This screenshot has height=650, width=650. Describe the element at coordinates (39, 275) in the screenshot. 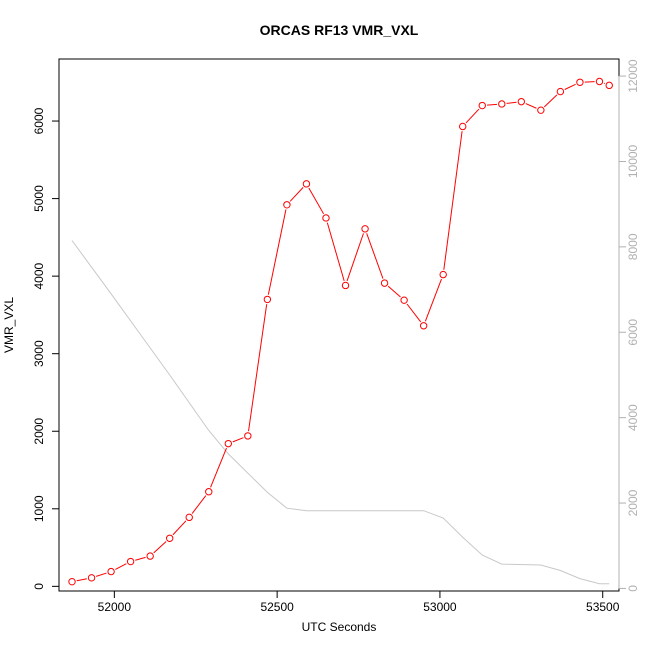

I see `y-tick-label: 4000` at that location.